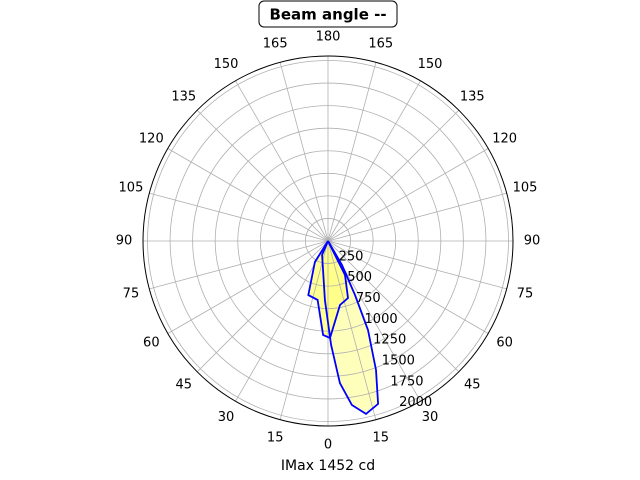  What do you see at coordinates (351, 256) in the screenshot?
I see `r-tick-label: 250` at bounding box center [351, 256].